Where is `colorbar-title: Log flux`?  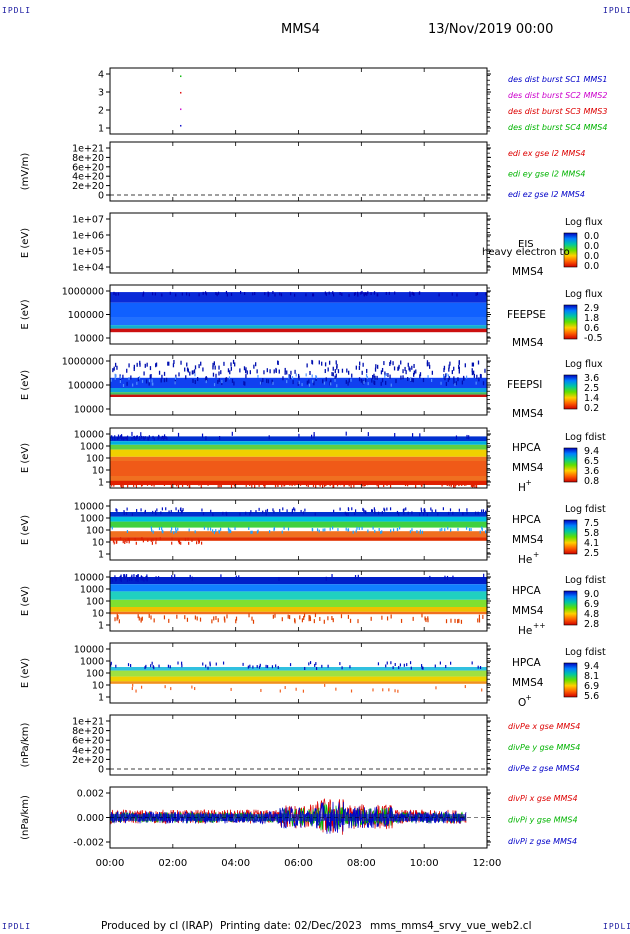 colorbar-title: Log flux is located at coordinates (584, 364).